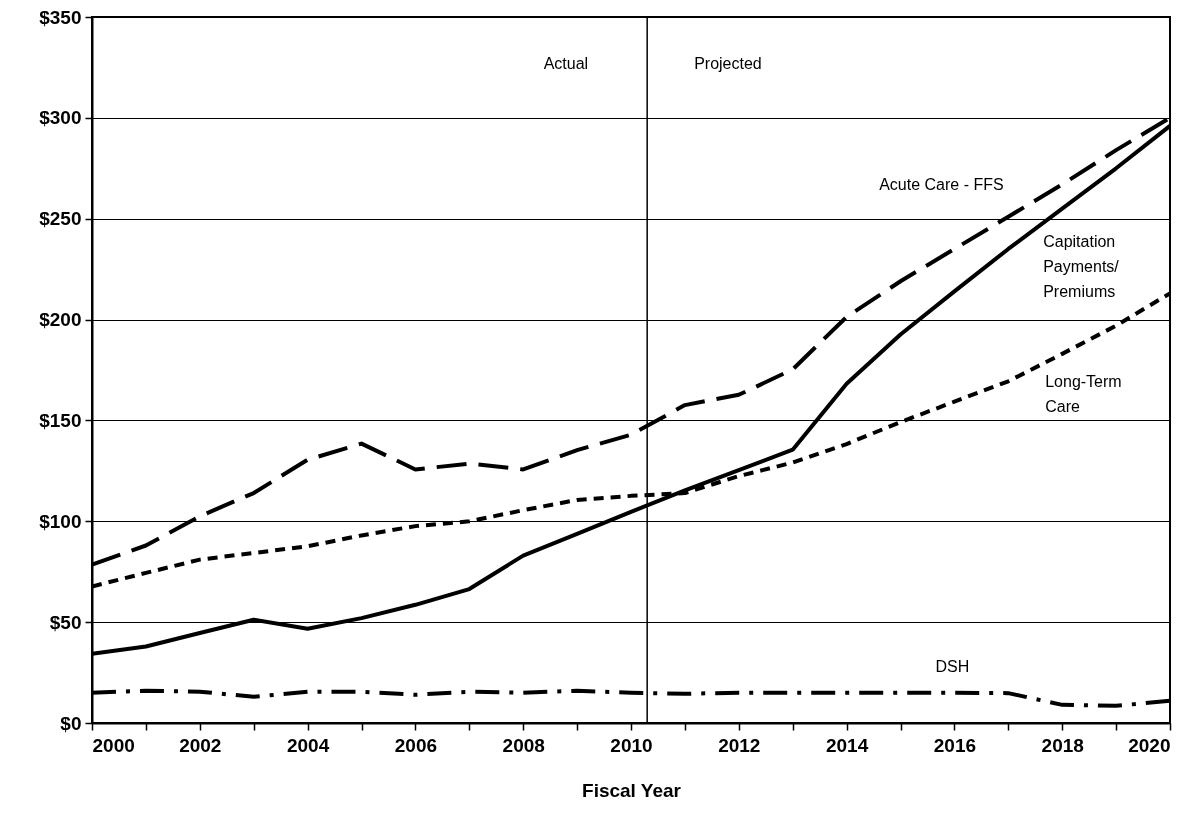 Image resolution: width=1203 pixels, height=821 pixels. Describe the element at coordinates (65, 622) in the screenshot. I see `y-tick-label: $50` at that location.